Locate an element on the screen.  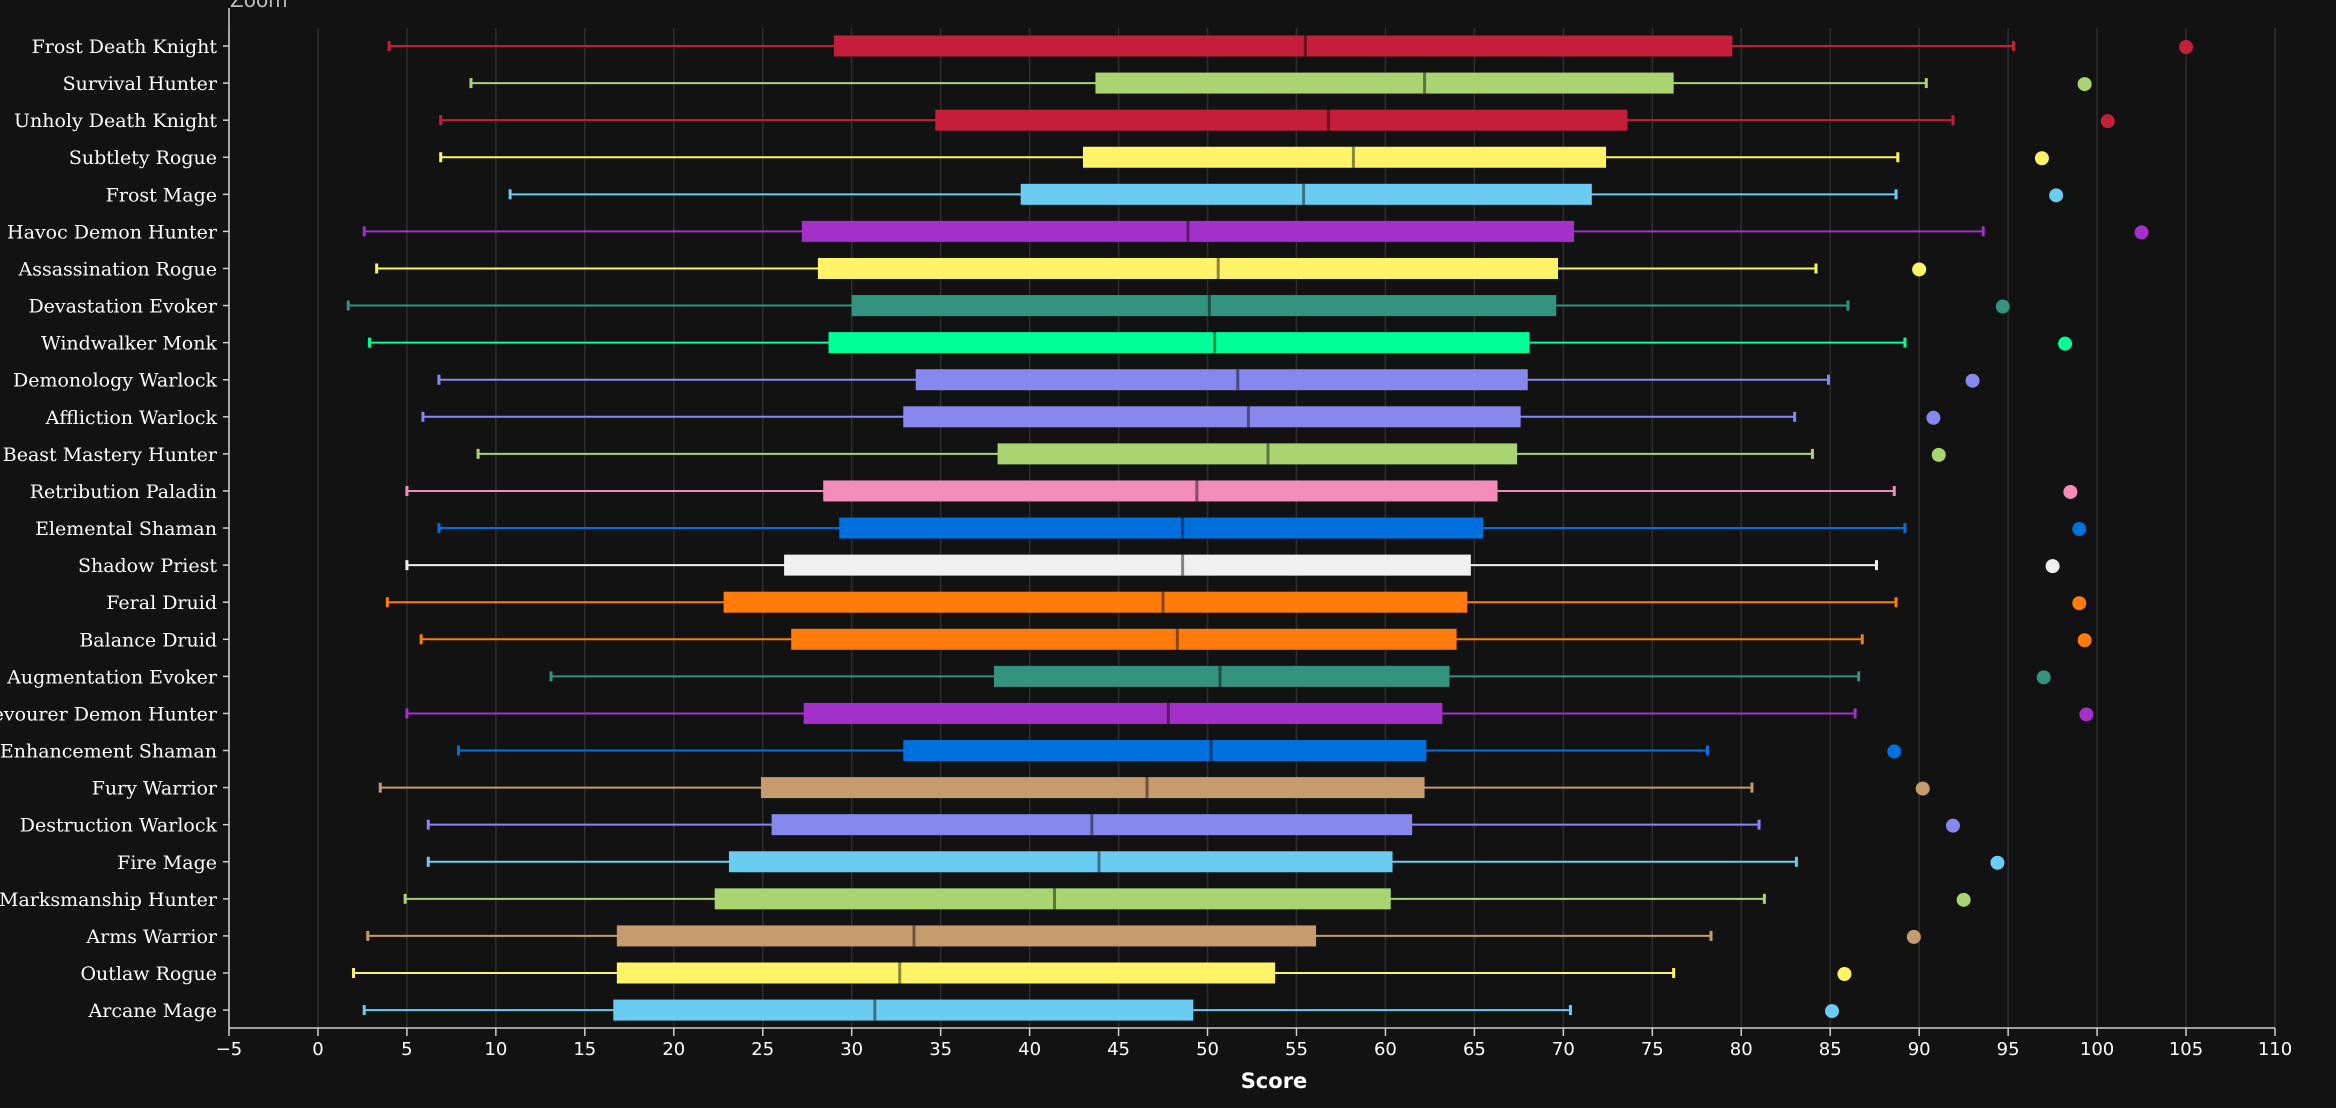
box-row: Retribution Paladin is located at coordinates (1054, 491).